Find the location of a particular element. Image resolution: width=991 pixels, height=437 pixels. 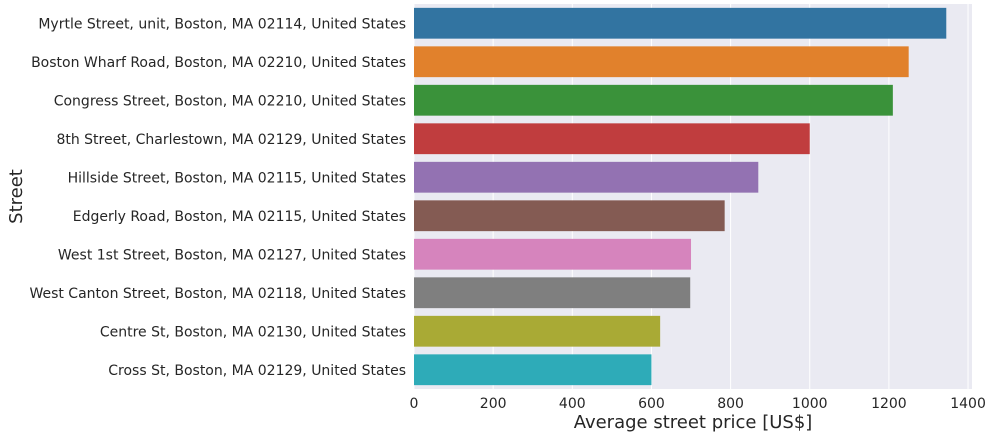

x-tick-label: 800 is located at coordinates (730, 404).